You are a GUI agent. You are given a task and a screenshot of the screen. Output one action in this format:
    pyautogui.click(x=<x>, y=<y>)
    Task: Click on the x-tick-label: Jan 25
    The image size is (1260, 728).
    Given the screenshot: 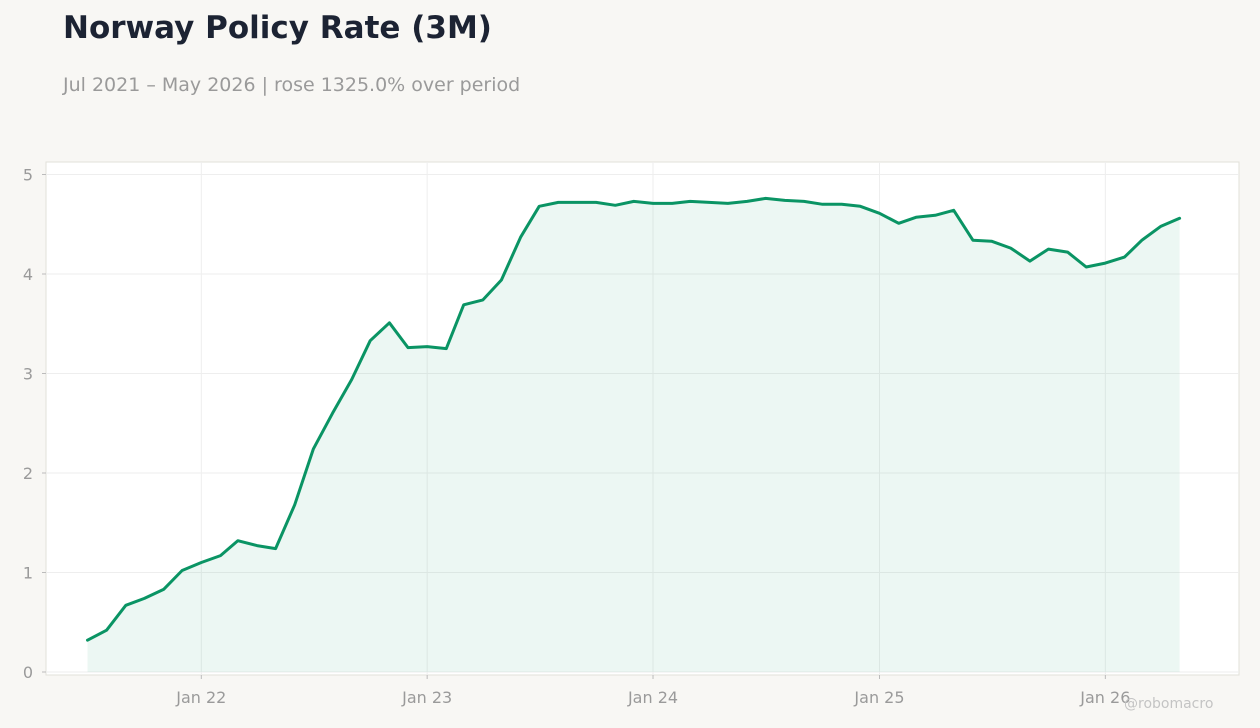 What is the action you would take?
    pyautogui.click(x=878, y=697)
    